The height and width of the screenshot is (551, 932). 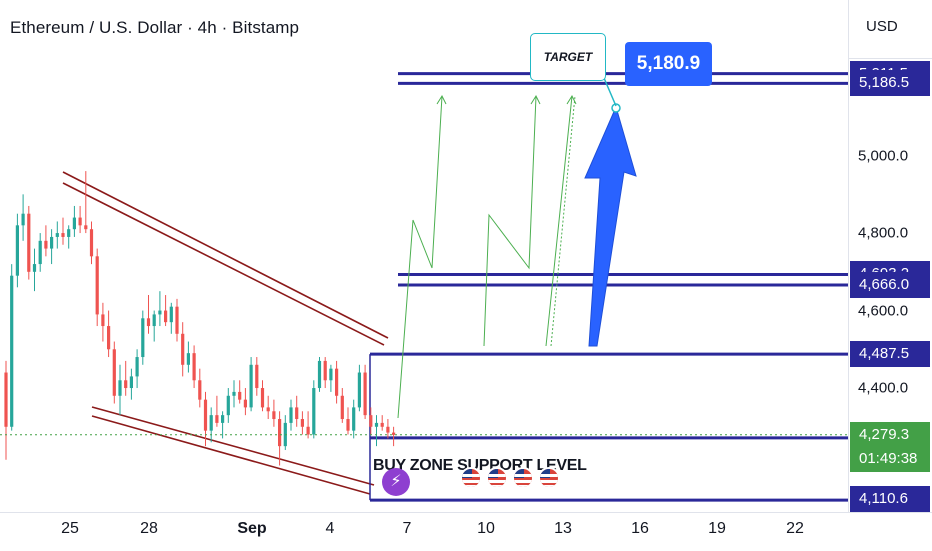 What do you see at coordinates (487, 256) in the screenshot?
I see `projection-paths` at bounding box center [487, 256].